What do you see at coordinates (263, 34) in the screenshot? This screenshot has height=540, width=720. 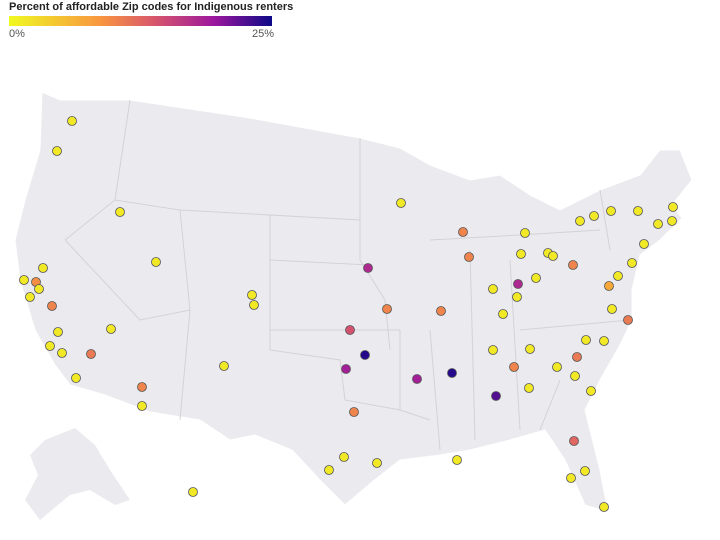 I see `legend-max-label: 25%` at bounding box center [263, 34].